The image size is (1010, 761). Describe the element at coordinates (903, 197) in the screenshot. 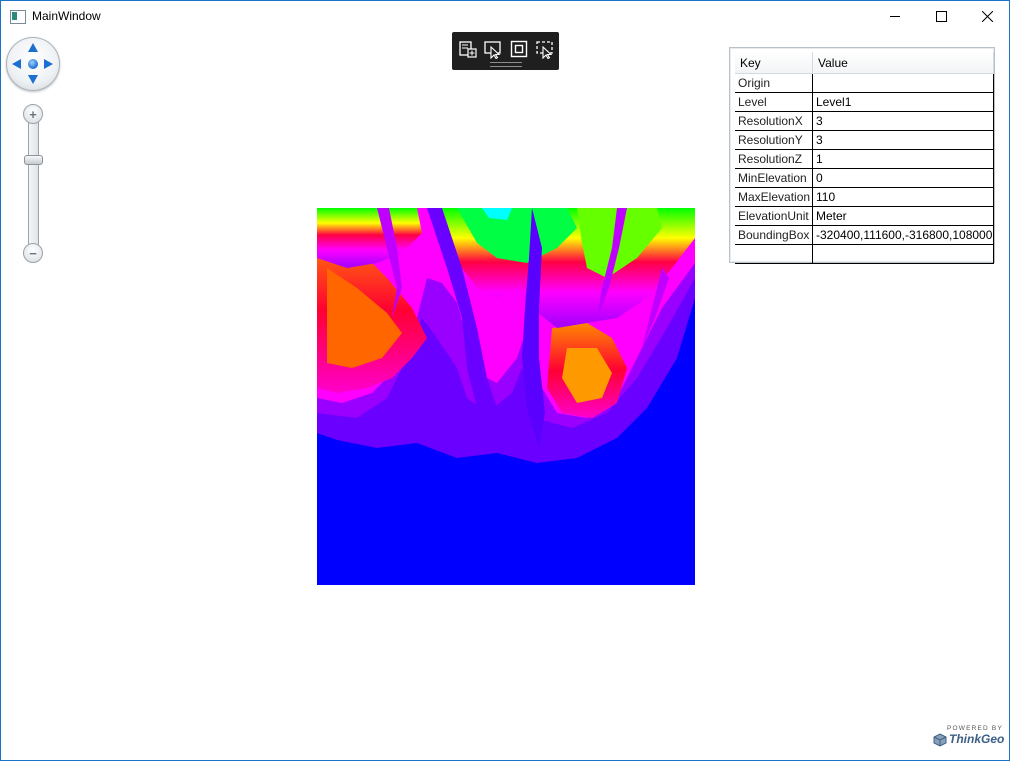

I see `property-value: 110` at that location.